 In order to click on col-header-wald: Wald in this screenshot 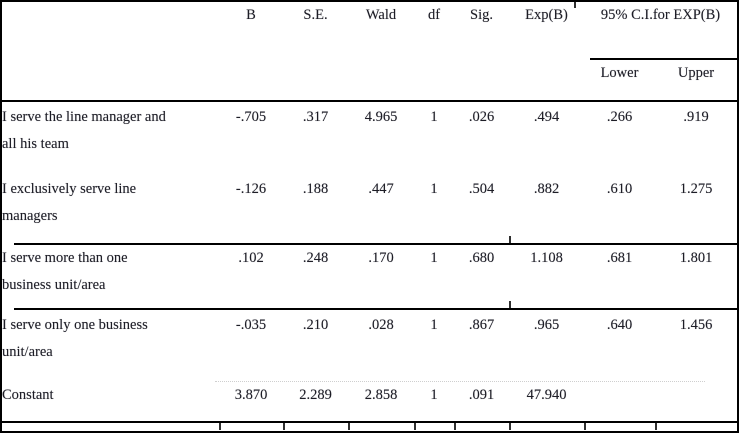, I will do `click(381, 15)`.